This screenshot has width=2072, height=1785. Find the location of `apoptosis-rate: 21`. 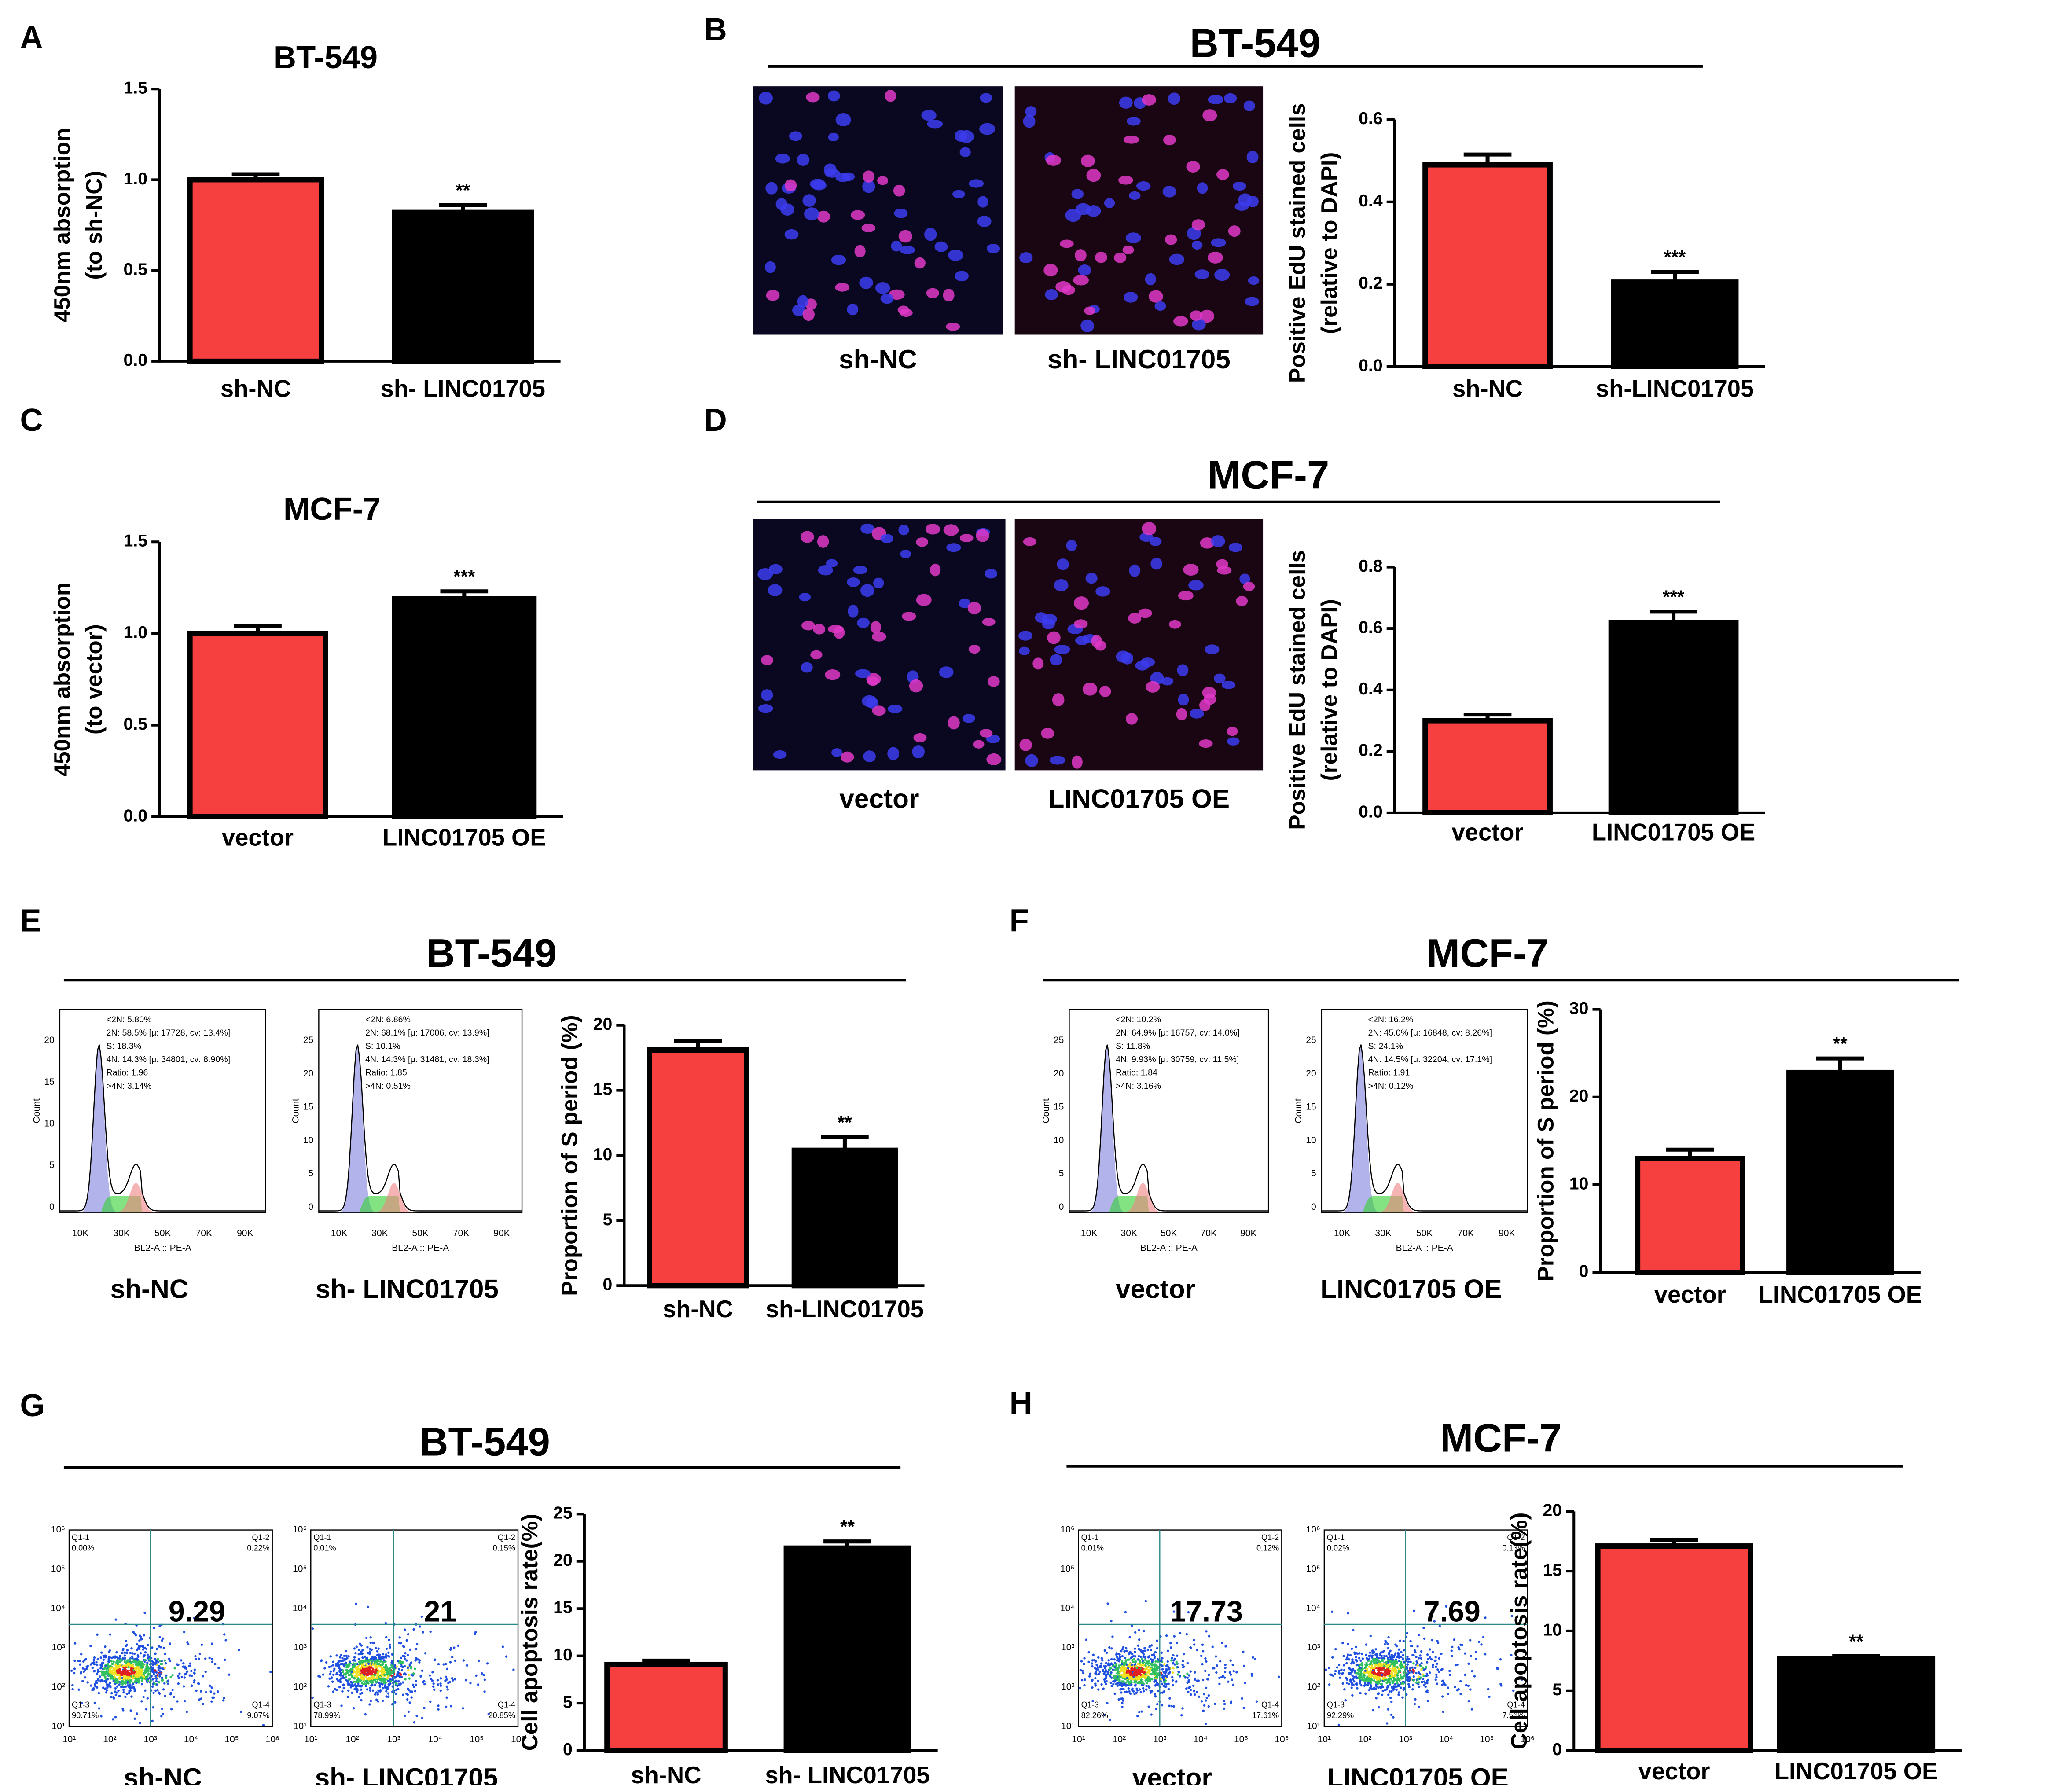

apoptosis-rate: 21 is located at coordinates (440, 1611).